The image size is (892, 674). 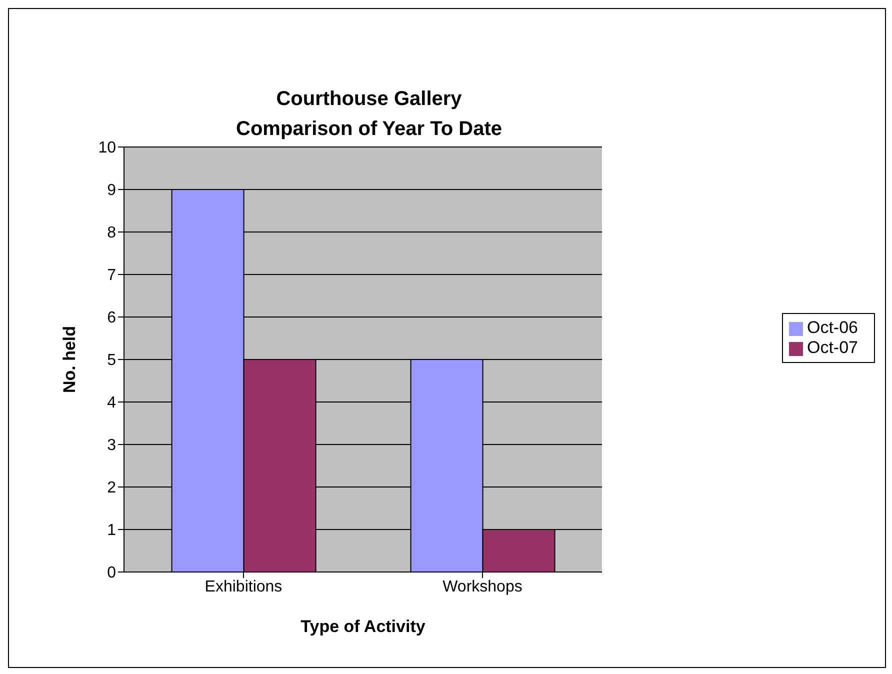 I want to click on y-tick-label: 10, so click(x=107, y=148).